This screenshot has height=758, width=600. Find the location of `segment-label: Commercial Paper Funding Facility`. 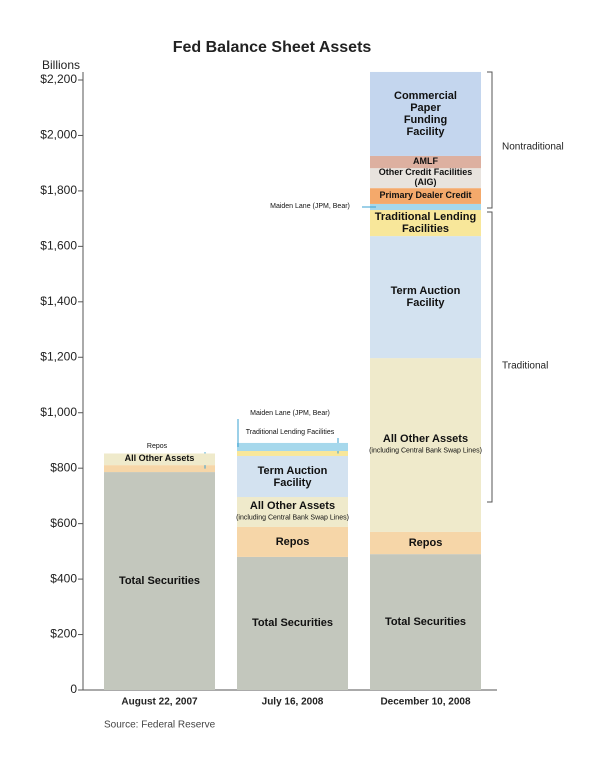

segment-label: Commercial Paper Funding Facility is located at coordinates (425, 114).